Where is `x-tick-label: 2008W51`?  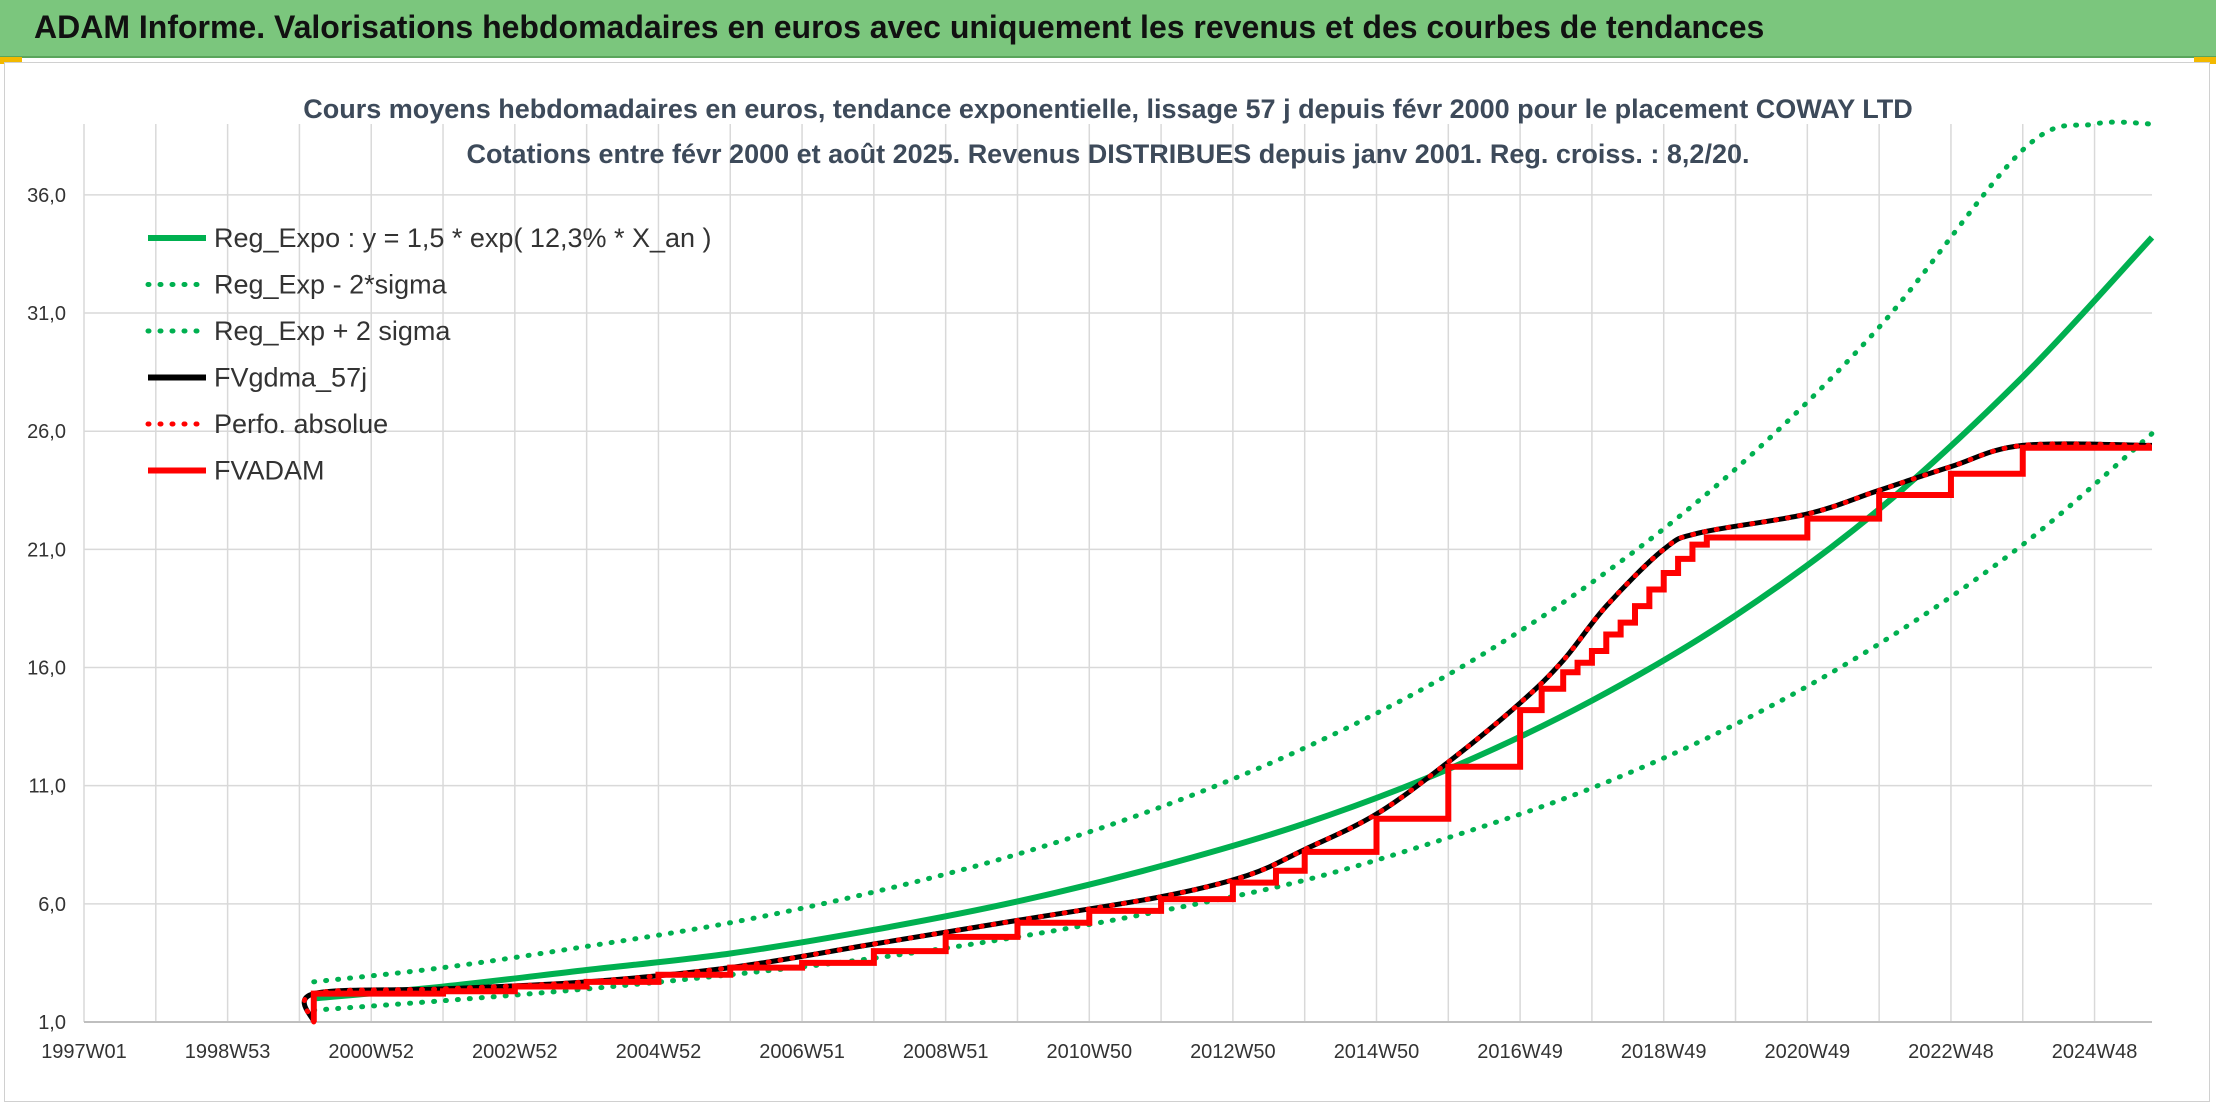 x-tick-label: 2008W51 is located at coordinates (946, 1052).